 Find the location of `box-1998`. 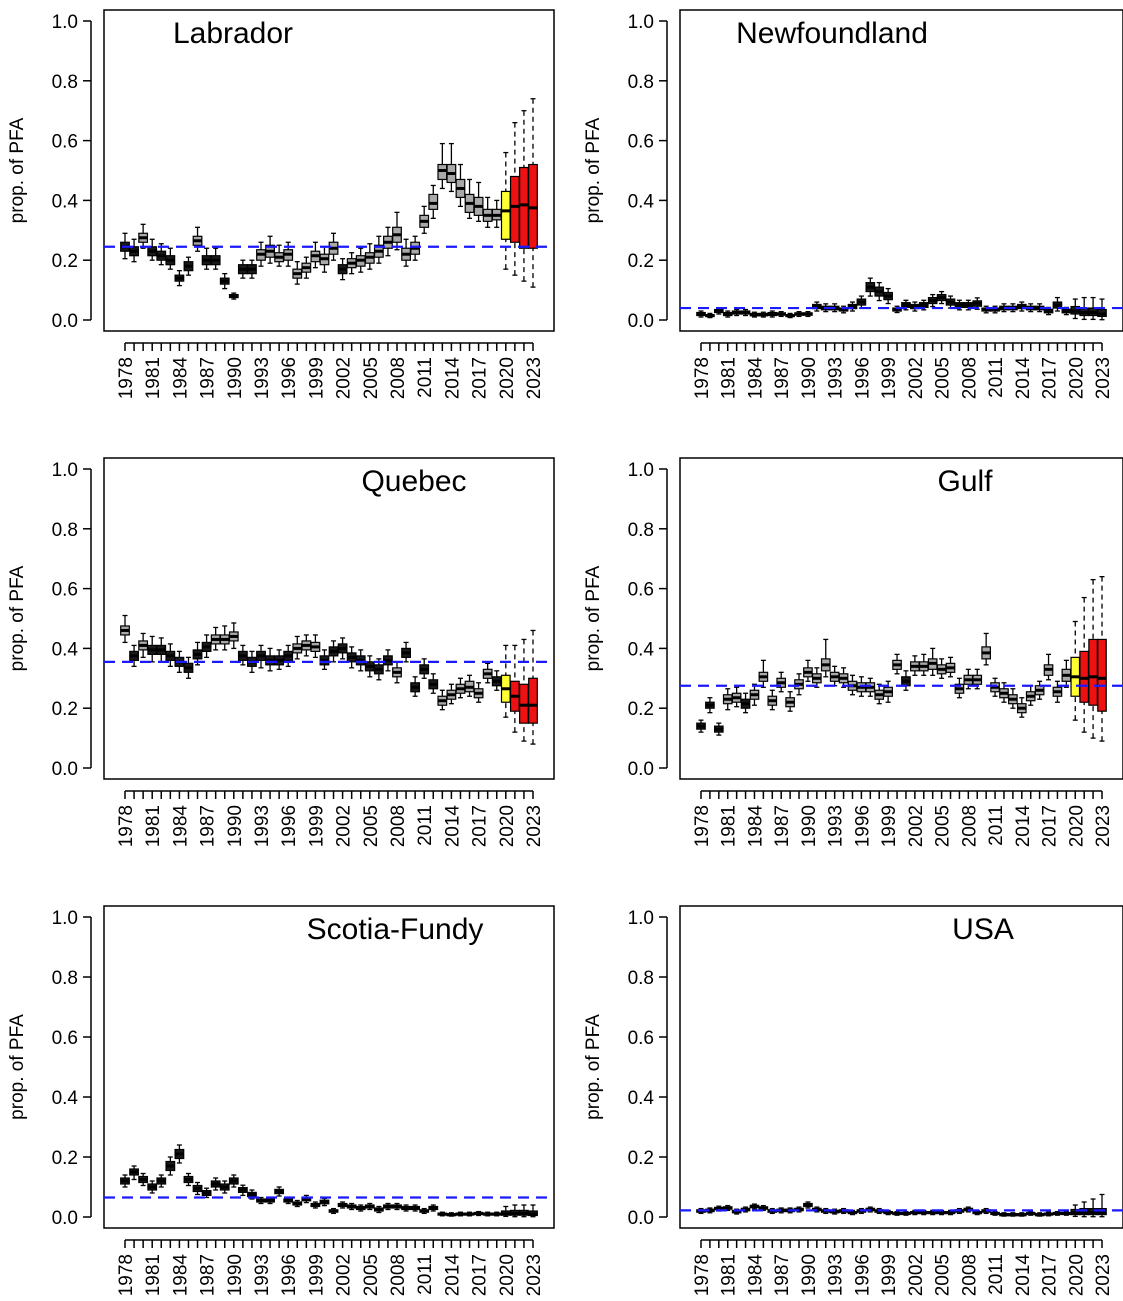

box-1998 is located at coordinates (879, 694).